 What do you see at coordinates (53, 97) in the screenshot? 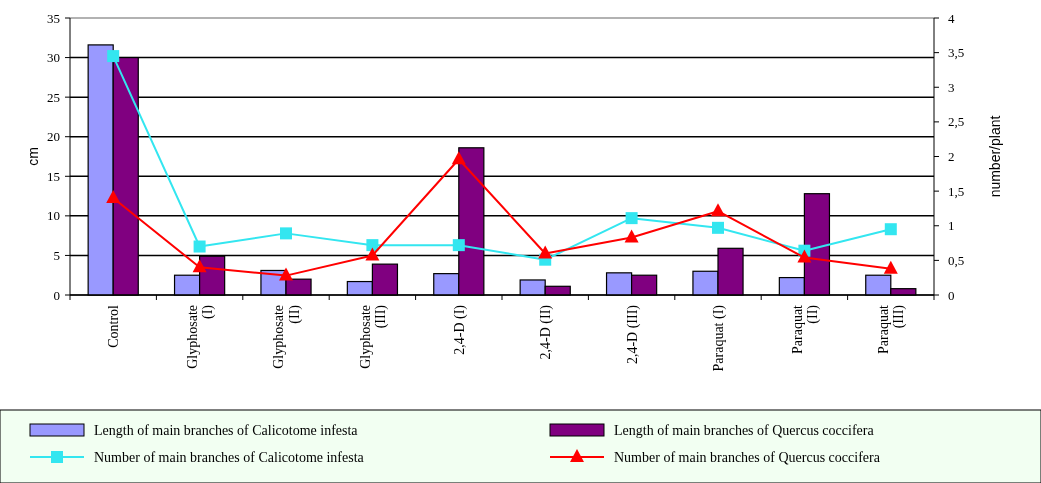
I see `y-tick-label: 25` at bounding box center [53, 97].